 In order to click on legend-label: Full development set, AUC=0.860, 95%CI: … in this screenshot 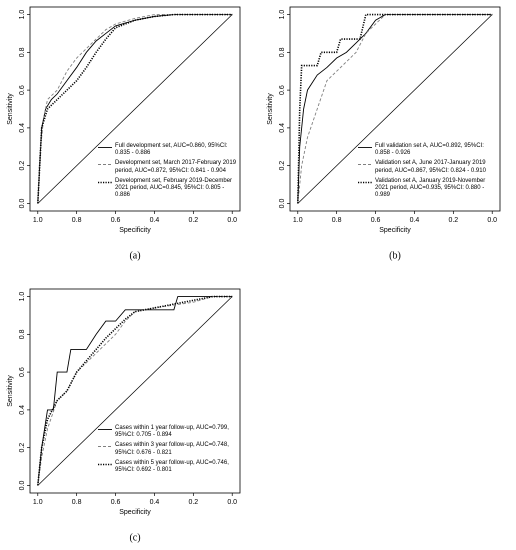, I will do `click(171, 150)`.